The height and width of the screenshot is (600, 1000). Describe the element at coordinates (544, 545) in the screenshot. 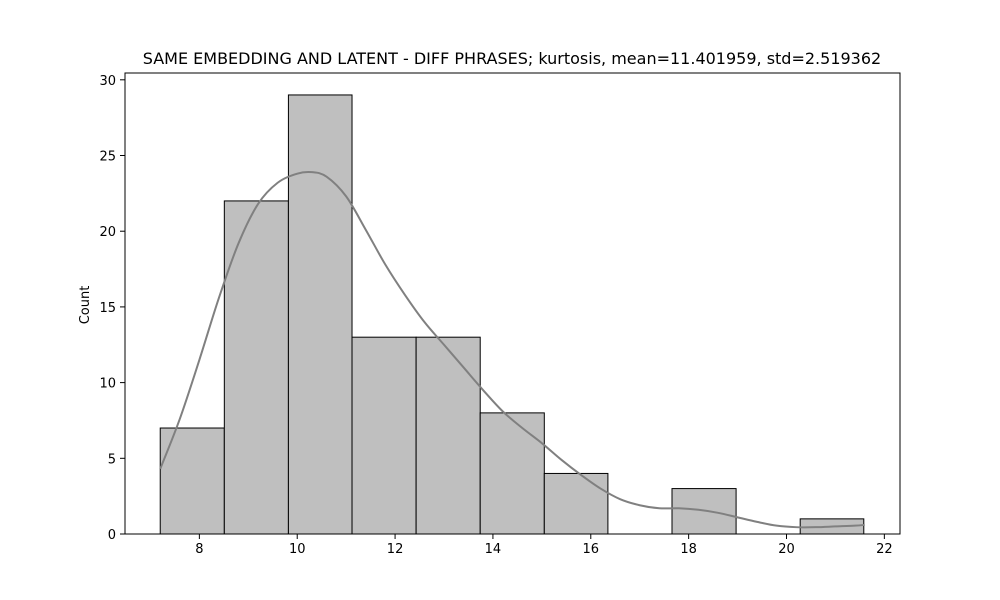

I see `x-axis-ticks: 8 10 12 14 16 18 20 22` at that location.